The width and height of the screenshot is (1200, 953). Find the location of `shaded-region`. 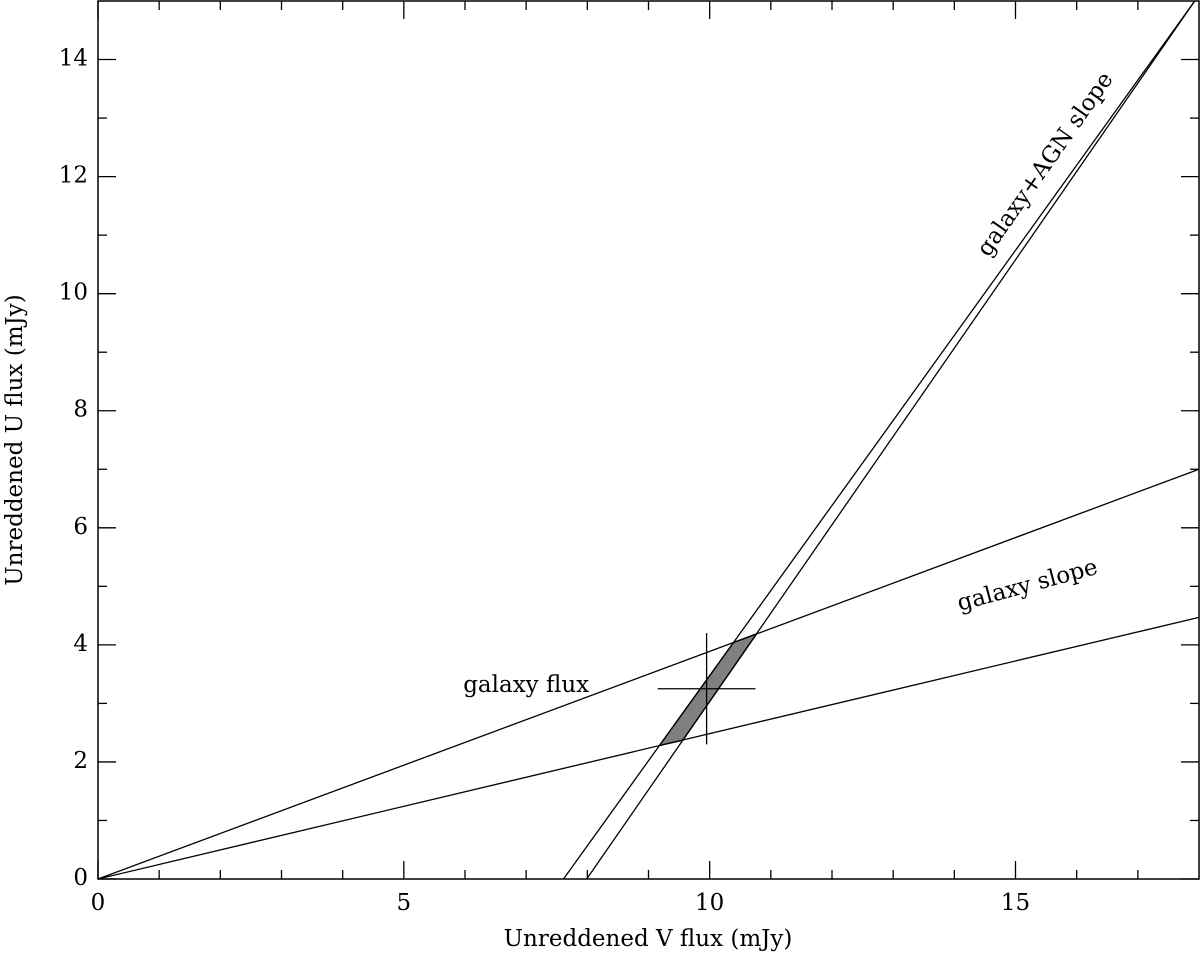

shaded-region is located at coordinates (708, 689).